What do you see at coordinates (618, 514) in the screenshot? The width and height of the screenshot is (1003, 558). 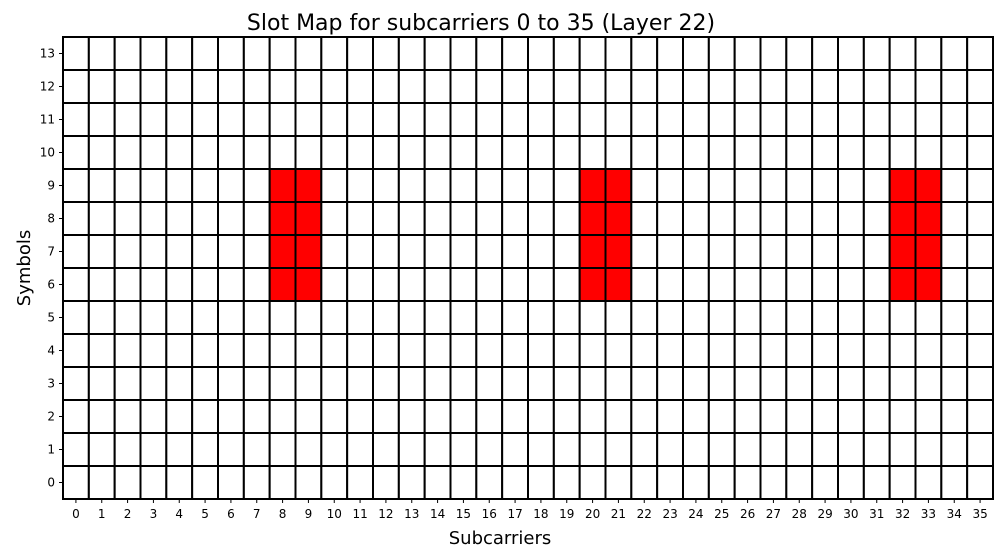 I see `x-tick-label: 21` at bounding box center [618, 514].